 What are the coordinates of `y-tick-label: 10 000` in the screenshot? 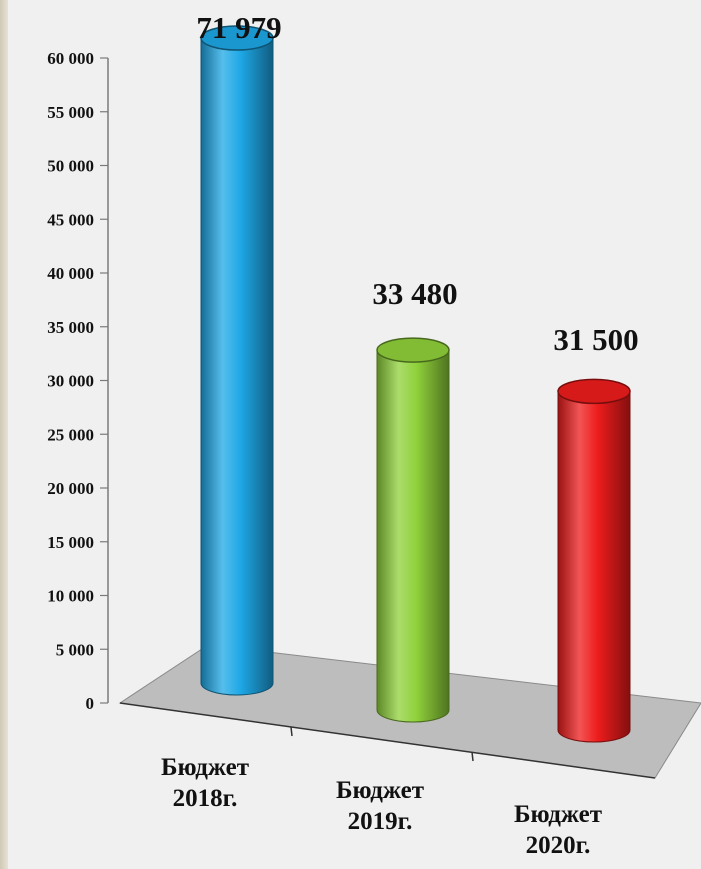 It's located at (70, 596).